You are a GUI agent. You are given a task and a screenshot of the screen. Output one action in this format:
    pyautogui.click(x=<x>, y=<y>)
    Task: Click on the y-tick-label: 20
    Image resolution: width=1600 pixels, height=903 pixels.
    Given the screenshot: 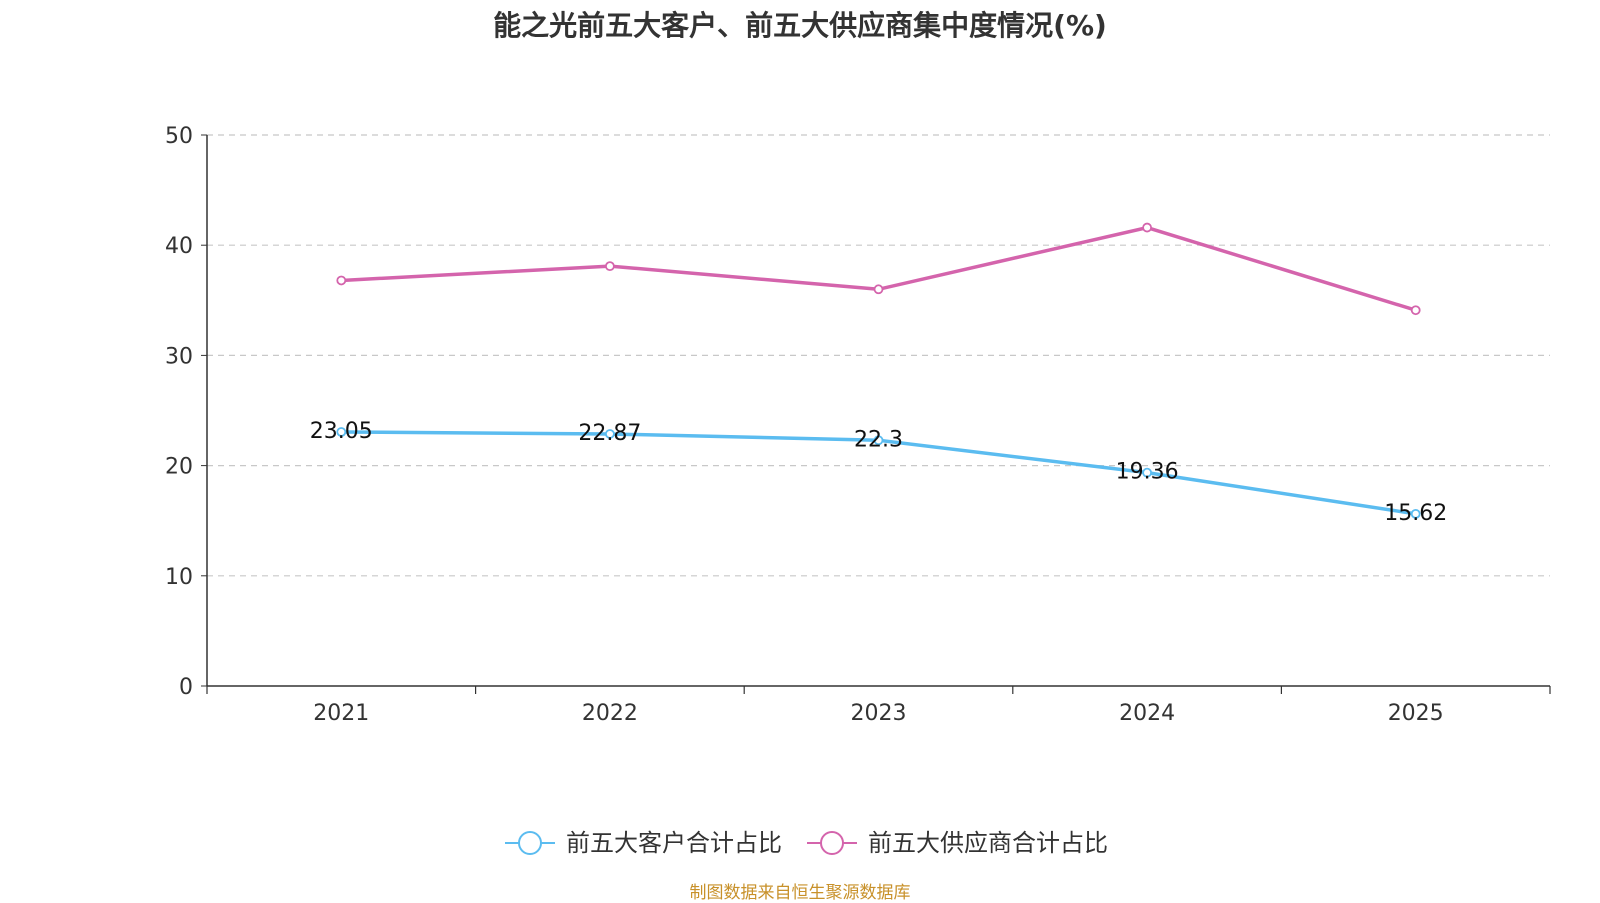 What is the action you would take?
    pyautogui.click(x=179, y=467)
    